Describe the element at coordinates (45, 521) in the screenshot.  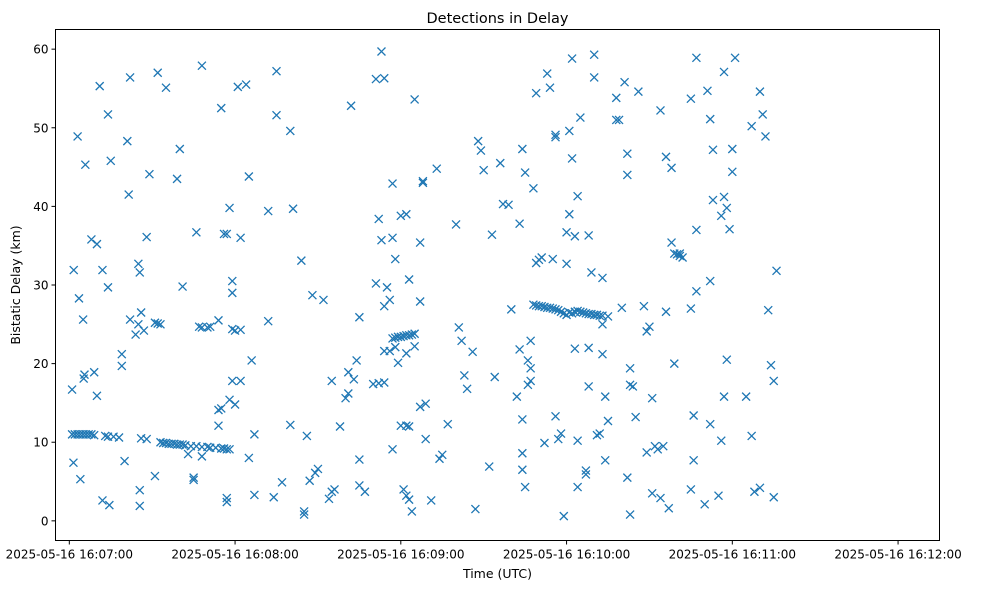
I see `y-tick-label: 0` at that location.